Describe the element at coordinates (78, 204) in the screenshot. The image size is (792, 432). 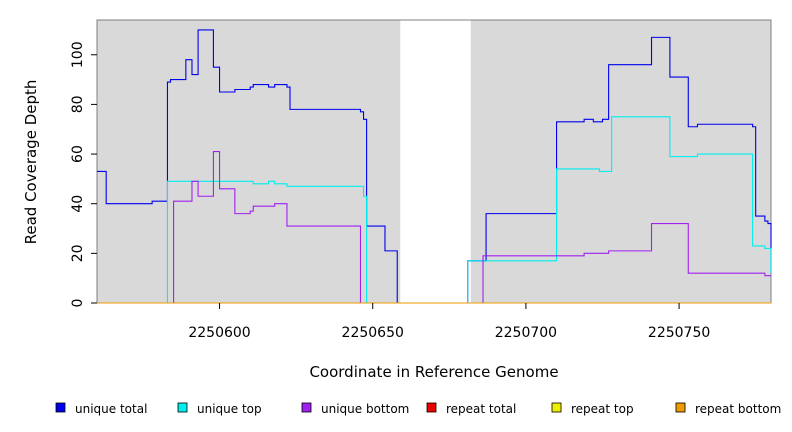
I see `y-tick-label: 40` at that location.